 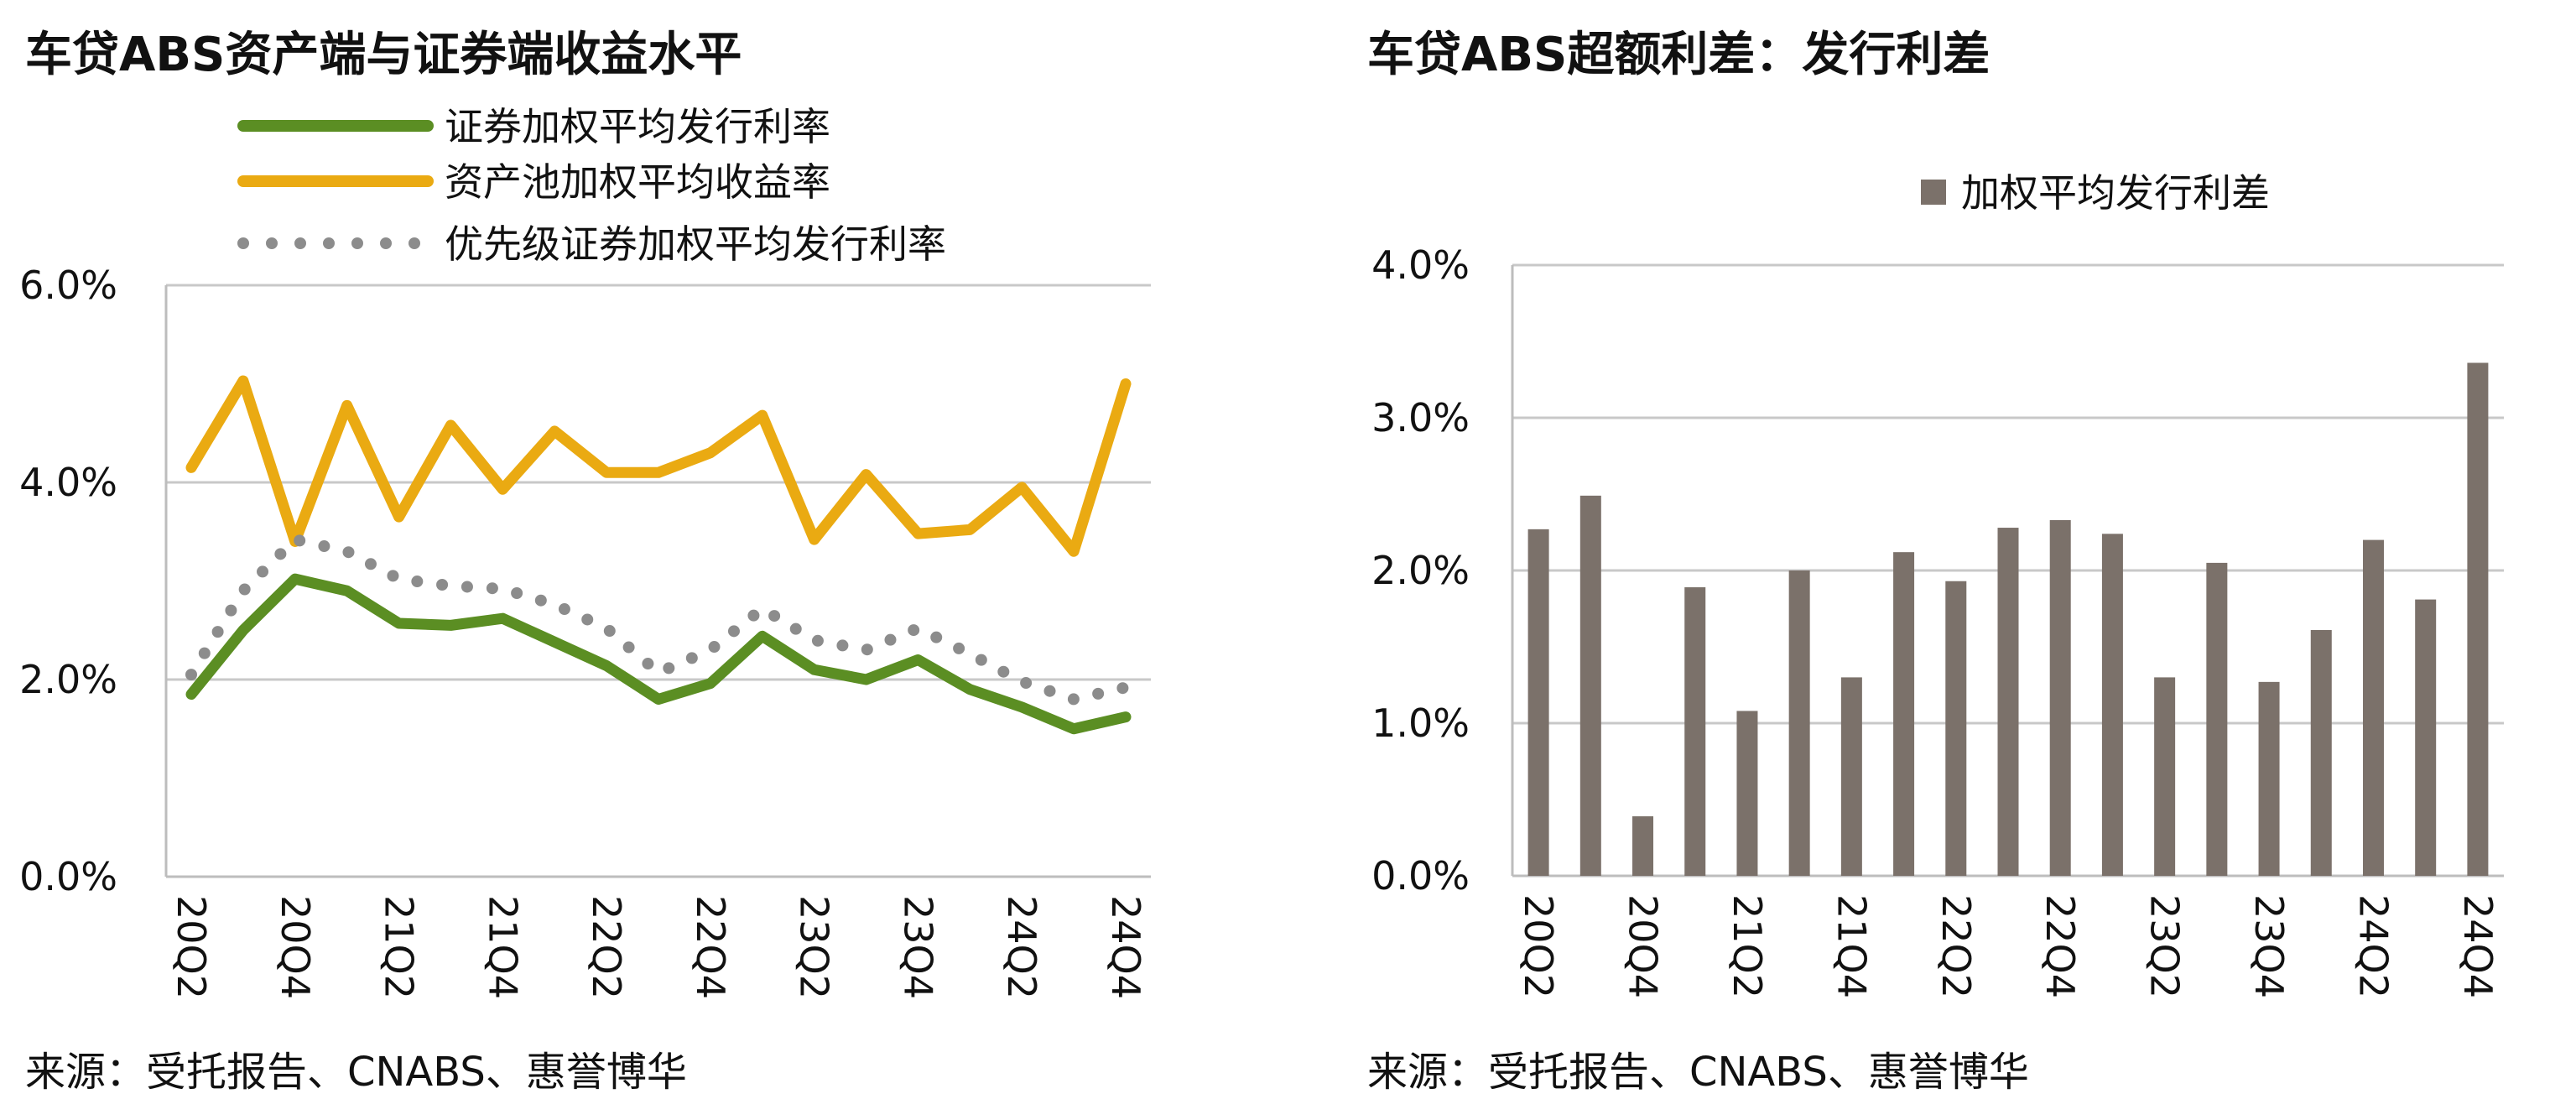 What do you see at coordinates (1933, 192) in the screenshot?
I see `legend-swatch` at bounding box center [1933, 192].